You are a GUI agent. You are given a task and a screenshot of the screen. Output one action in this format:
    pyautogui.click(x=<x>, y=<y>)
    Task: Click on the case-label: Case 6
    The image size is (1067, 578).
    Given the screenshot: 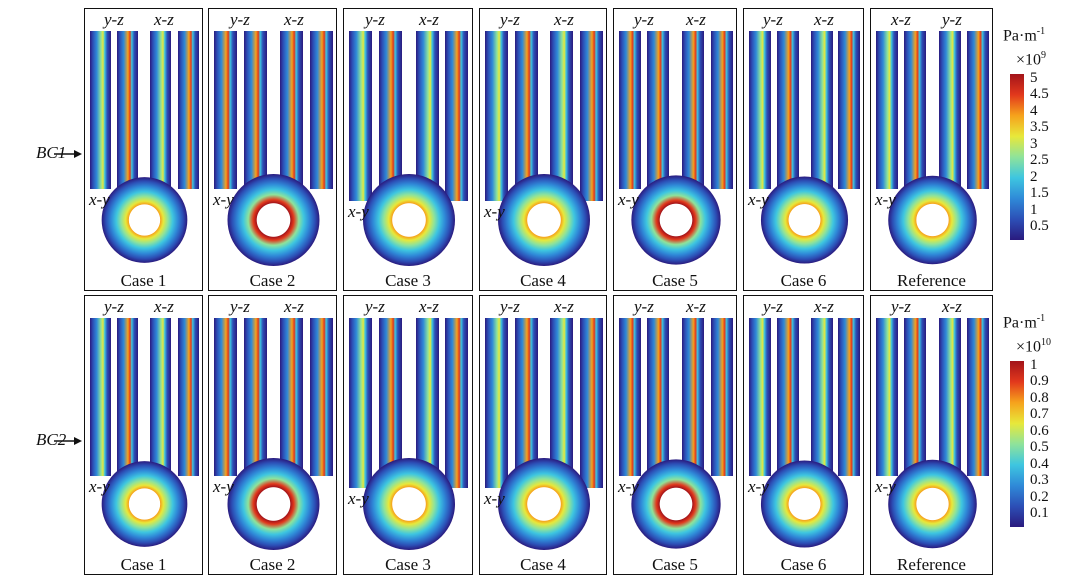 What is the action you would take?
    pyautogui.click(x=803, y=564)
    